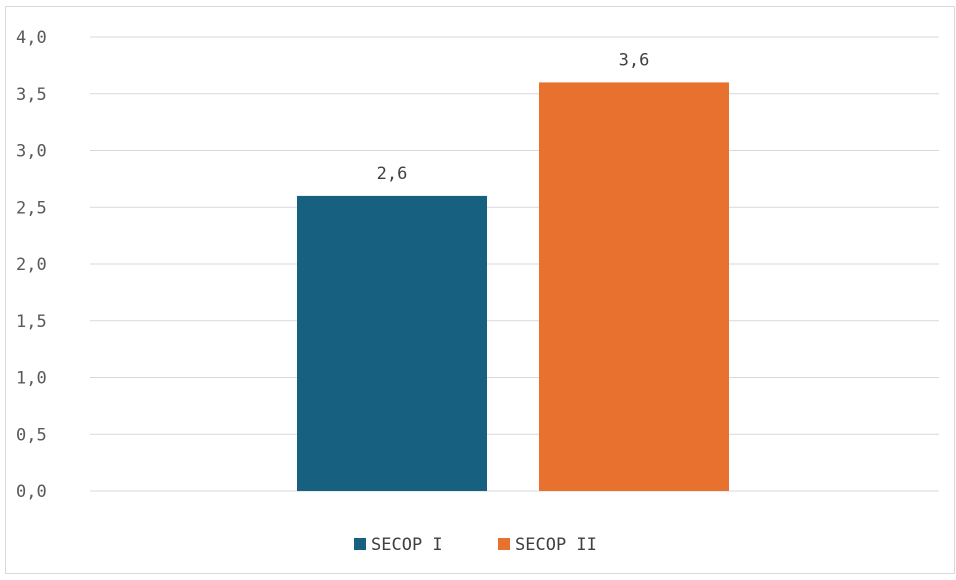  What do you see at coordinates (392, 174) in the screenshot?
I see `data-label: 2,6` at bounding box center [392, 174].